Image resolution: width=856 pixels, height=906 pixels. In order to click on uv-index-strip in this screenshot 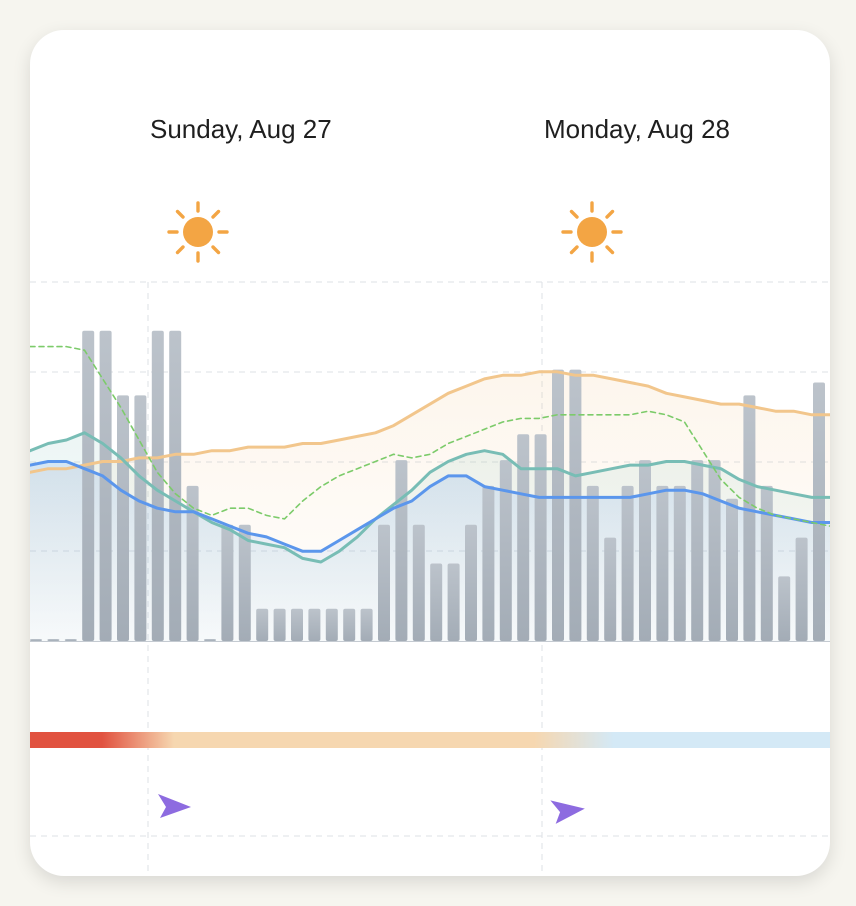, I will do `click(430, 740)`.